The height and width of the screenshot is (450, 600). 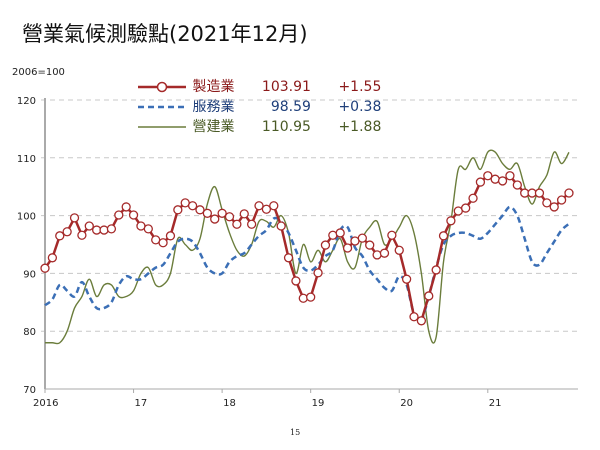 I want to click on page-number: 15, so click(x=295, y=432).